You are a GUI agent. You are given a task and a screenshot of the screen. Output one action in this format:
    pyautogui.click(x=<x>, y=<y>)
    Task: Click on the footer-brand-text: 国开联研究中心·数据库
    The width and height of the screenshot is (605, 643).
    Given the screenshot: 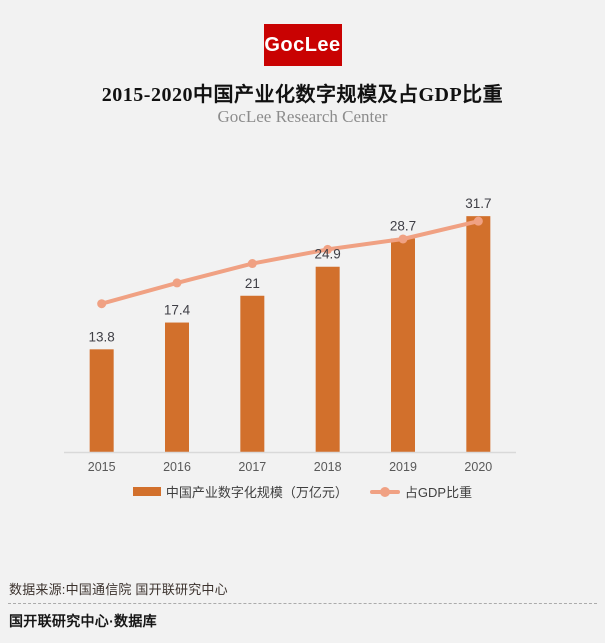 What is the action you would take?
    pyautogui.click(x=83, y=621)
    